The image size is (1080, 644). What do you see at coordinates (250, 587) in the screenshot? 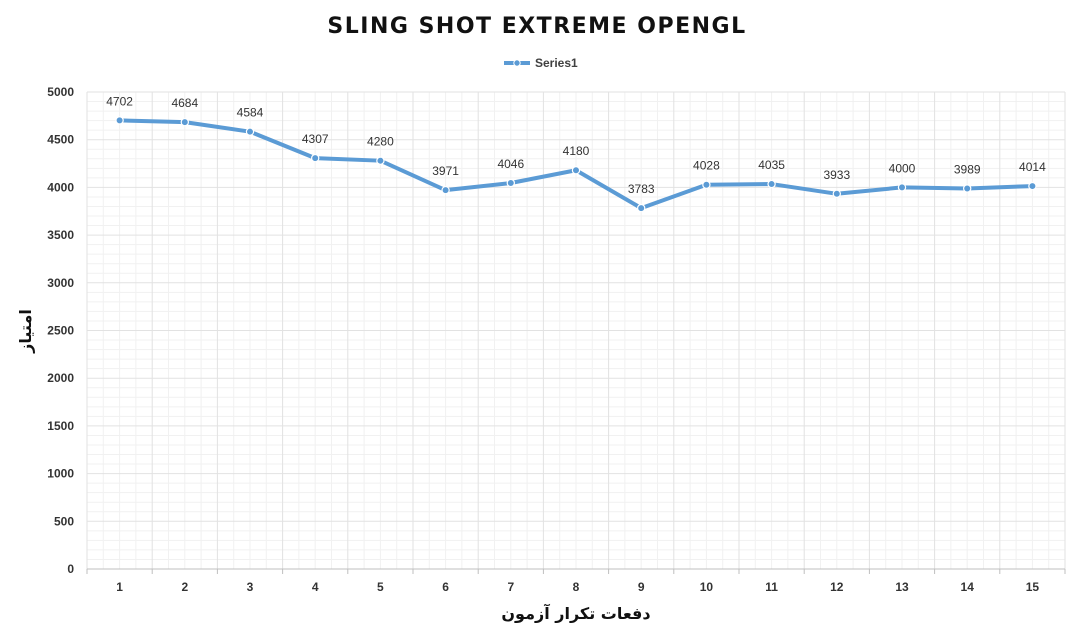
I see `x-tick-label: 3` at bounding box center [250, 587].